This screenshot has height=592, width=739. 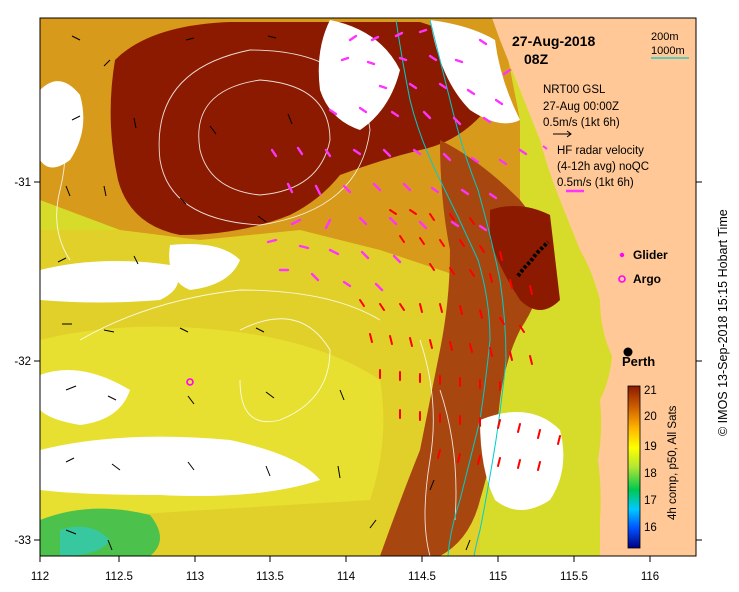 I want to click on argo-label: Argo, so click(x=647, y=279).